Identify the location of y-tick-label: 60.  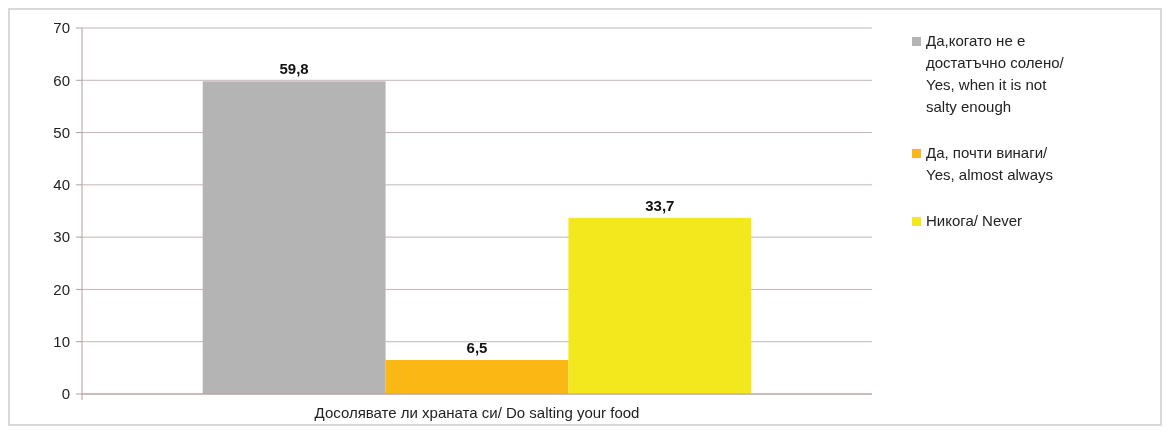
(61, 80).